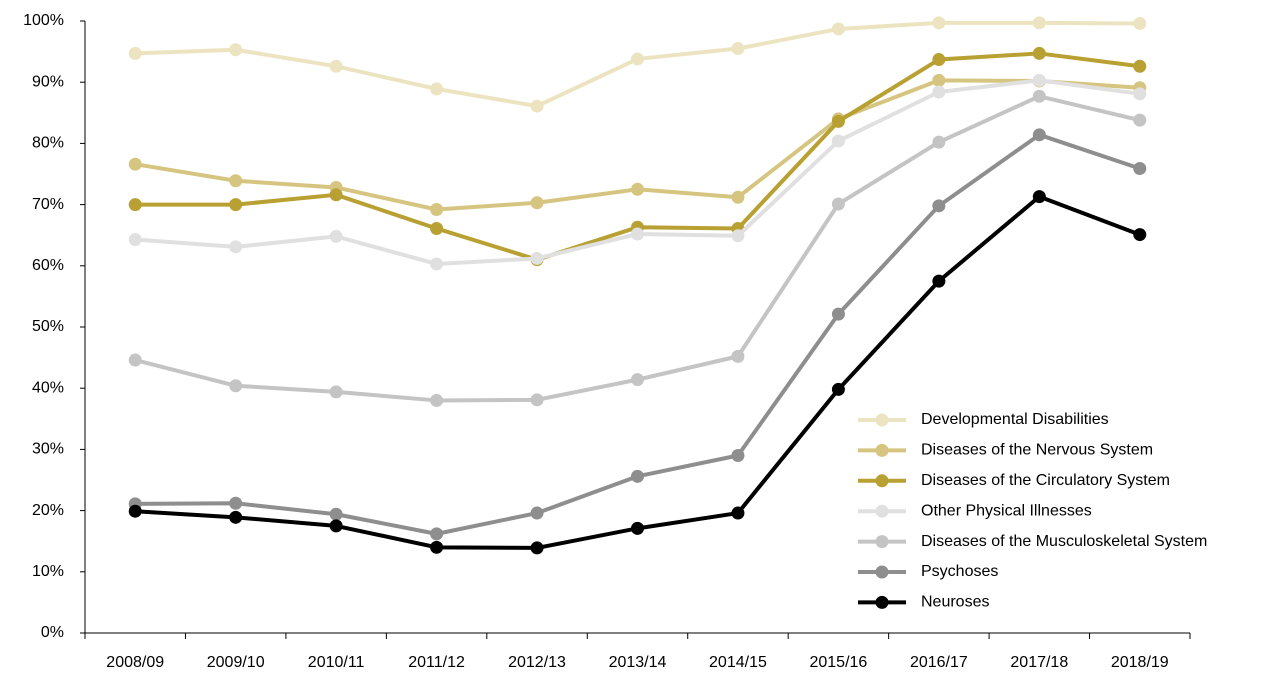 The height and width of the screenshot is (673, 1278). Describe the element at coordinates (48, 510) in the screenshot. I see `y-tick-label: 20%` at that location.